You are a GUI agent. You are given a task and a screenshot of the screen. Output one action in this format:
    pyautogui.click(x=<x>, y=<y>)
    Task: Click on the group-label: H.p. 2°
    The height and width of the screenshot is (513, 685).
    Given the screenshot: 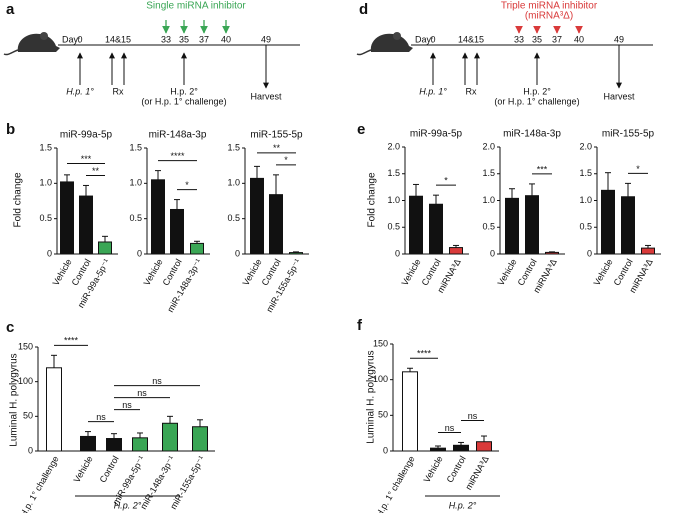 What is the action you would take?
    pyautogui.click(x=128, y=505)
    